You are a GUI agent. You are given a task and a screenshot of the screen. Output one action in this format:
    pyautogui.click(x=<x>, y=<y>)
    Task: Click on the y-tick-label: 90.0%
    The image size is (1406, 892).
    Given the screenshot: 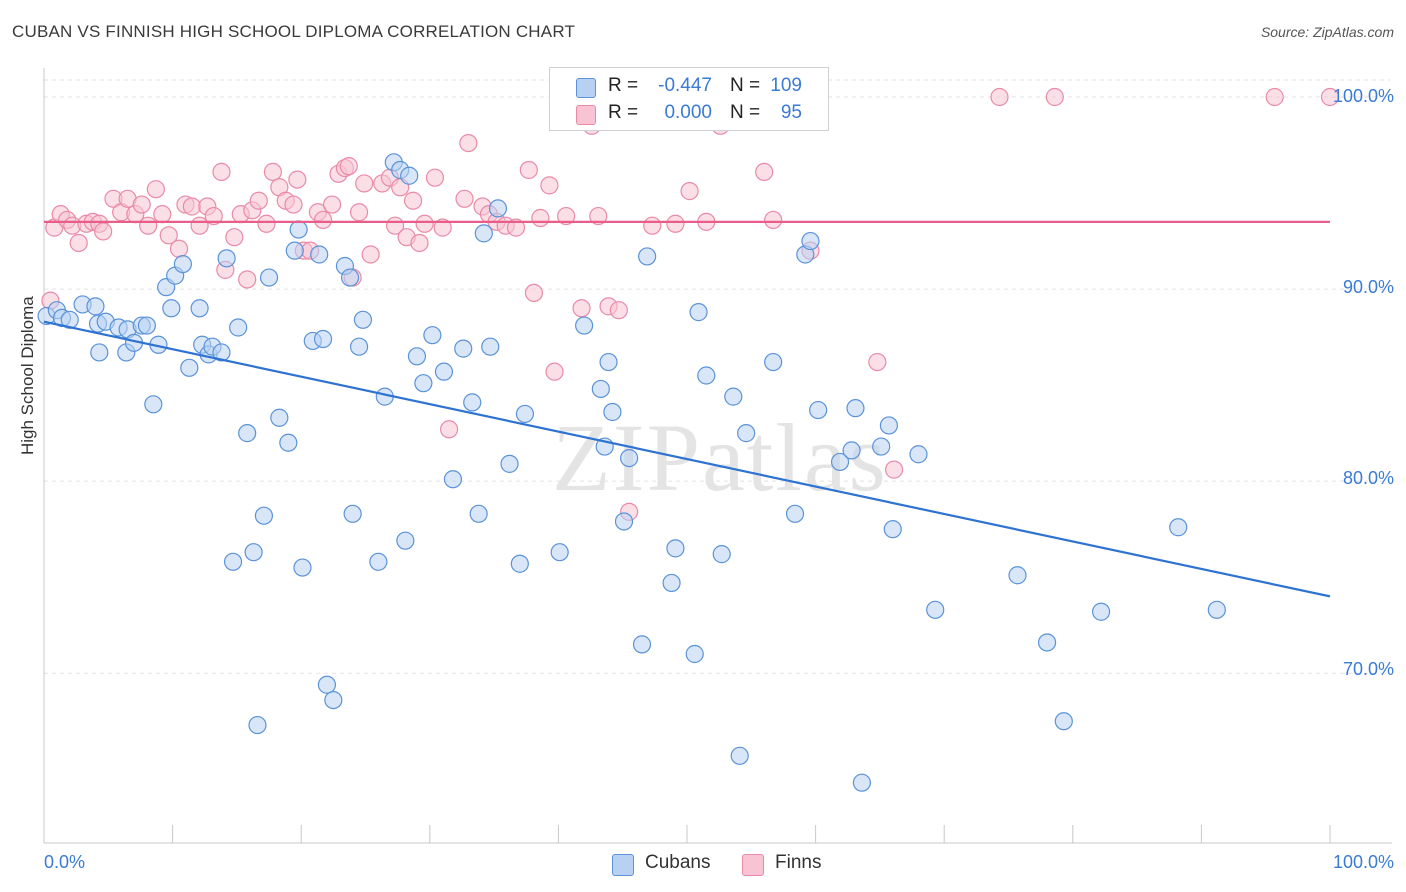 What is the action you would take?
    pyautogui.click(x=1368, y=287)
    